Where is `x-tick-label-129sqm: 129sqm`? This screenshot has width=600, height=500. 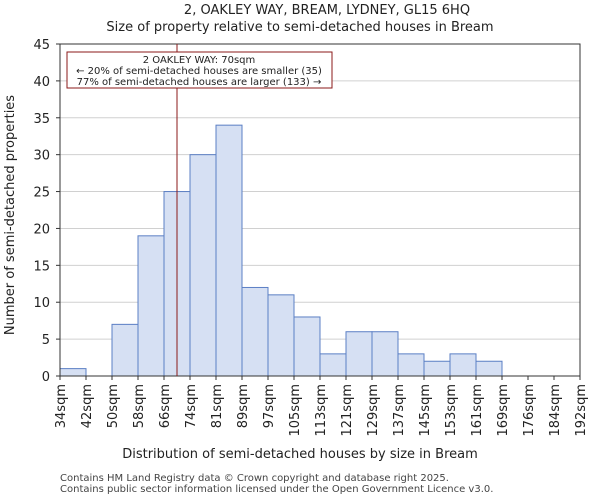
x-tick-label-129sqm: 129sqm is located at coordinates (373, 410).